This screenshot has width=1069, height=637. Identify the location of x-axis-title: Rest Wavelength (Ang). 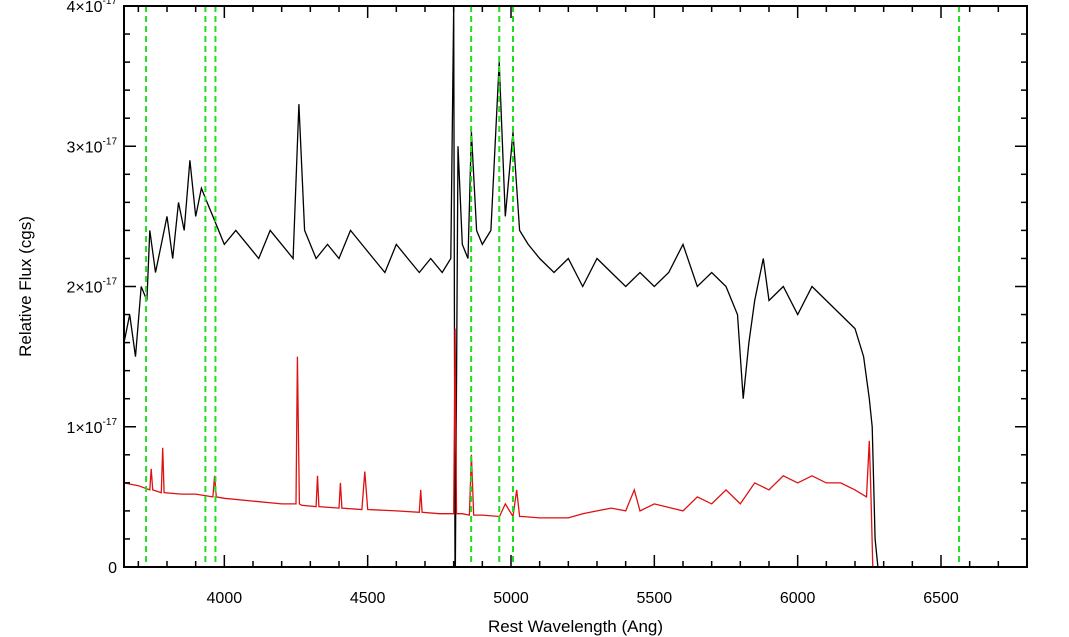
(575, 626).